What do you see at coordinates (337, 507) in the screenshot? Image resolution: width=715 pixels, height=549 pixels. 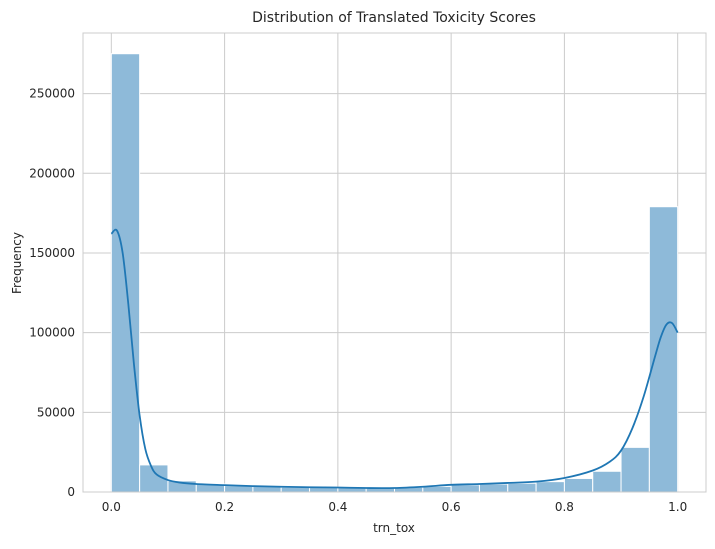 I see `x-tick-label: 0.4` at bounding box center [337, 507].